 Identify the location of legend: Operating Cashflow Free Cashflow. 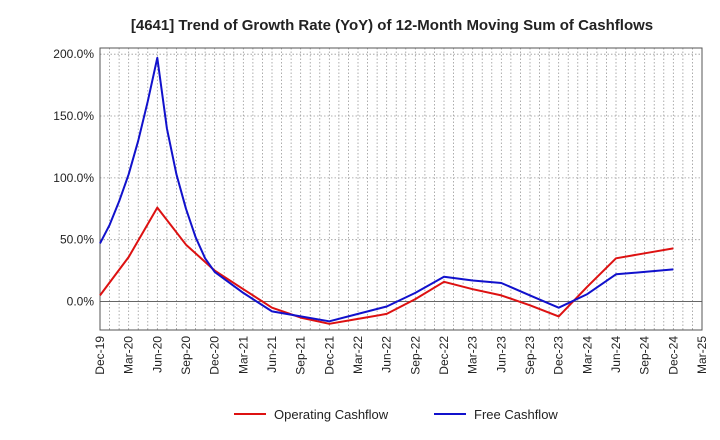
(396, 414).